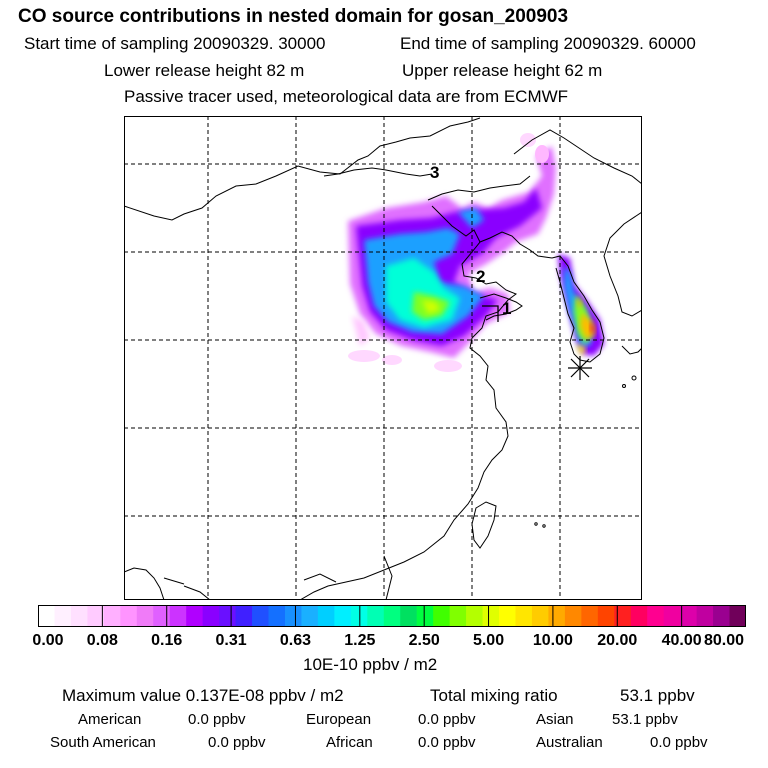 The image size is (768, 768). Describe the element at coordinates (231, 640) in the screenshot. I see `colorbar-tick-label: 0.31` at that location.